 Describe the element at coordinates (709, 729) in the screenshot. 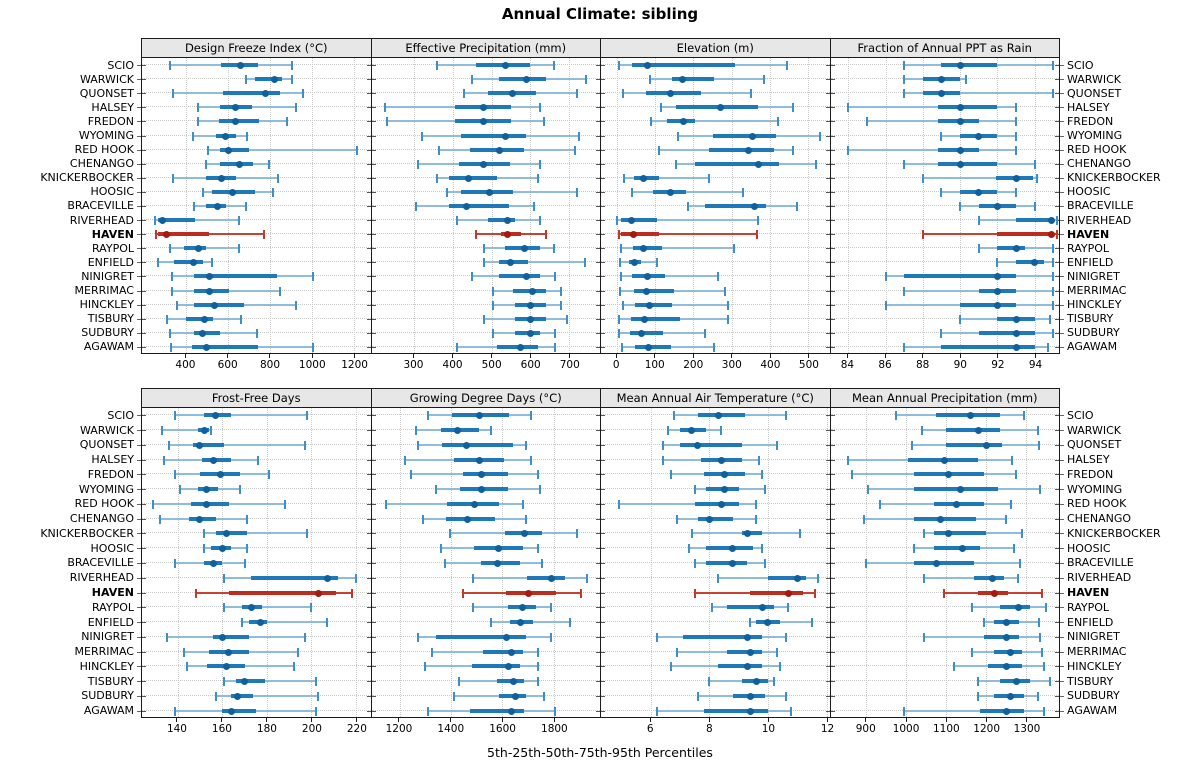

I see `axis-tick-label: 8` at that location.